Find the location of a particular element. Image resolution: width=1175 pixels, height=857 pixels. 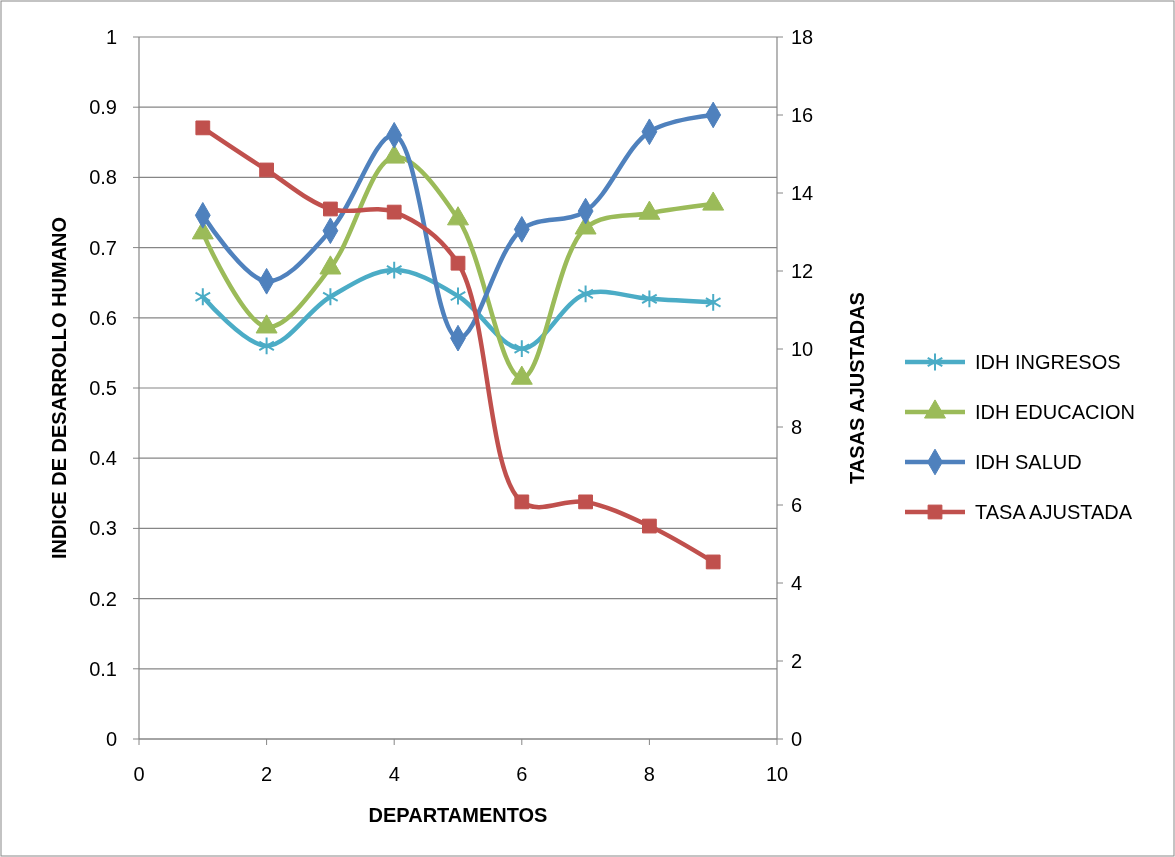

y-tick-label: 1 is located at coordinates (111, 37).